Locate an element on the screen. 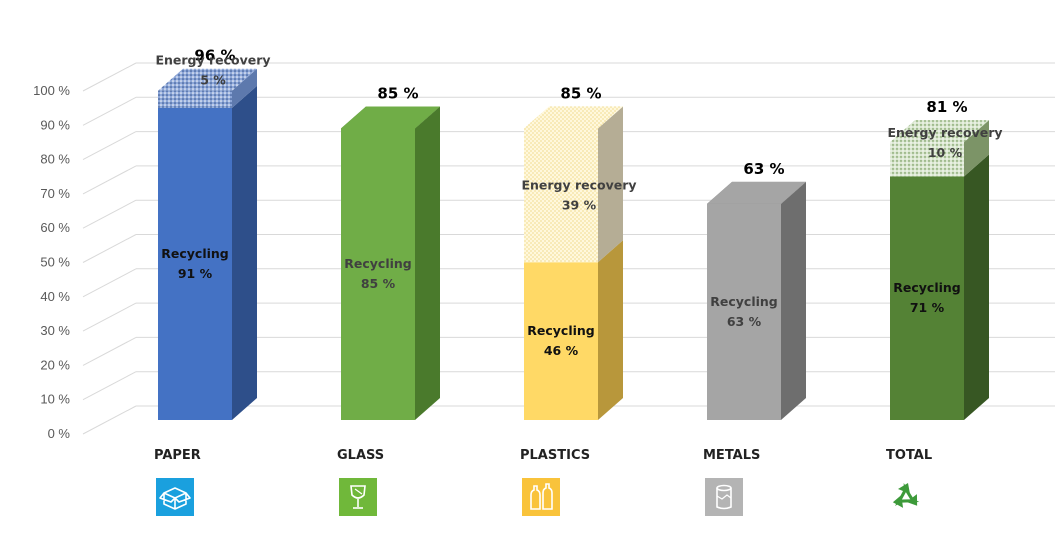 This screenshot has width=1055, height=537. can-icon is located at coordinates (724, 497).